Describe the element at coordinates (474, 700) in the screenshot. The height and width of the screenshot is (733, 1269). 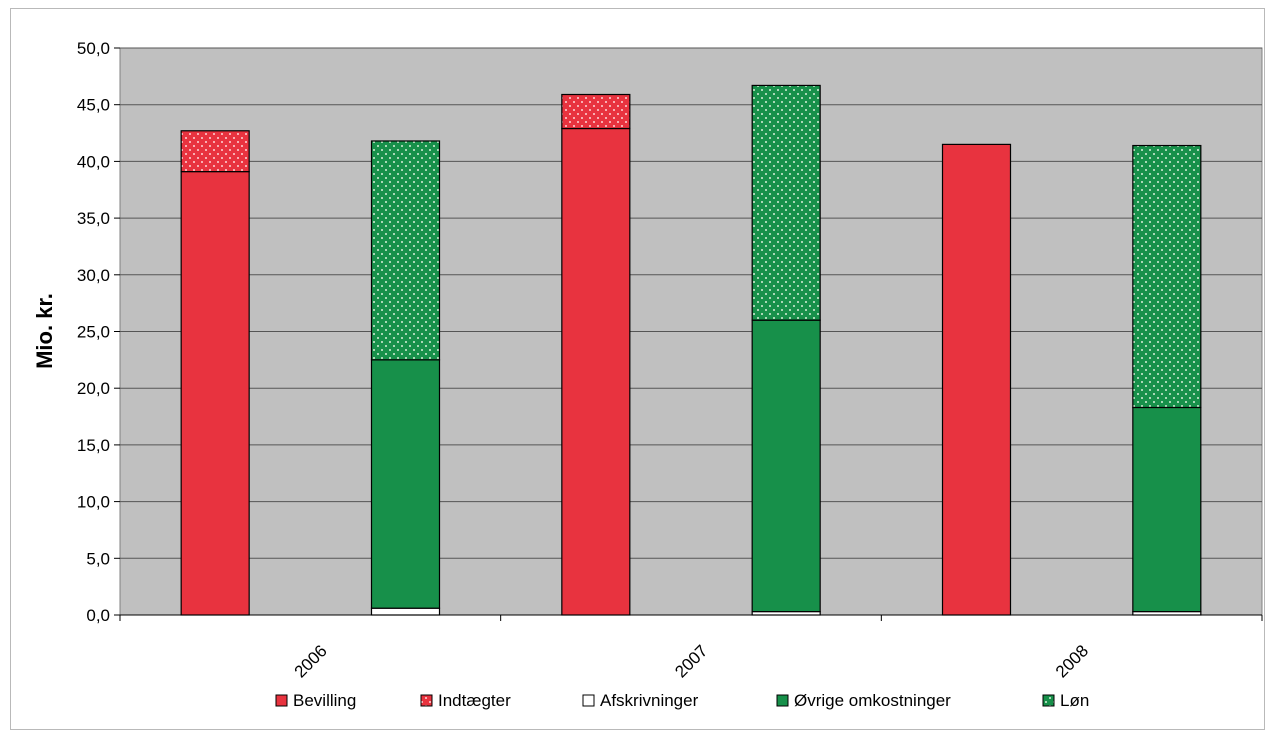
I see `legend-label: Indtægter` at that location.